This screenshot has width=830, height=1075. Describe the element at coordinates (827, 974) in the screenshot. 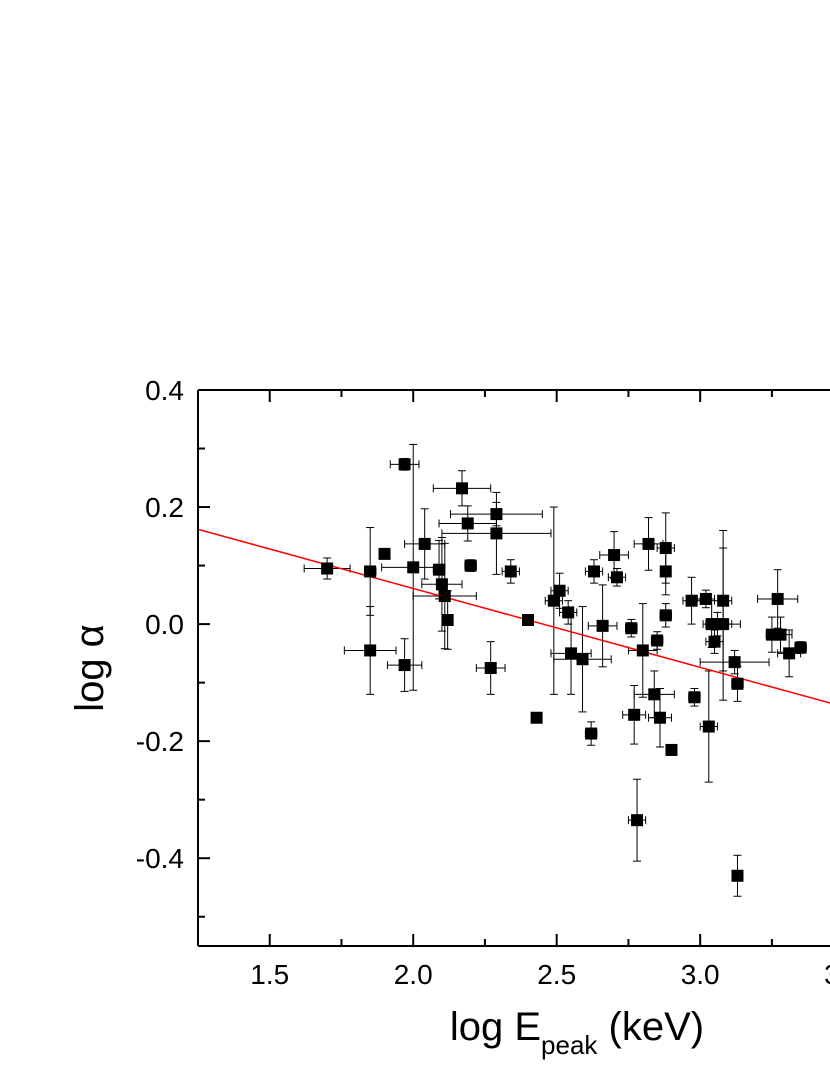

I see `x-tick-label: 3.5` at that location.